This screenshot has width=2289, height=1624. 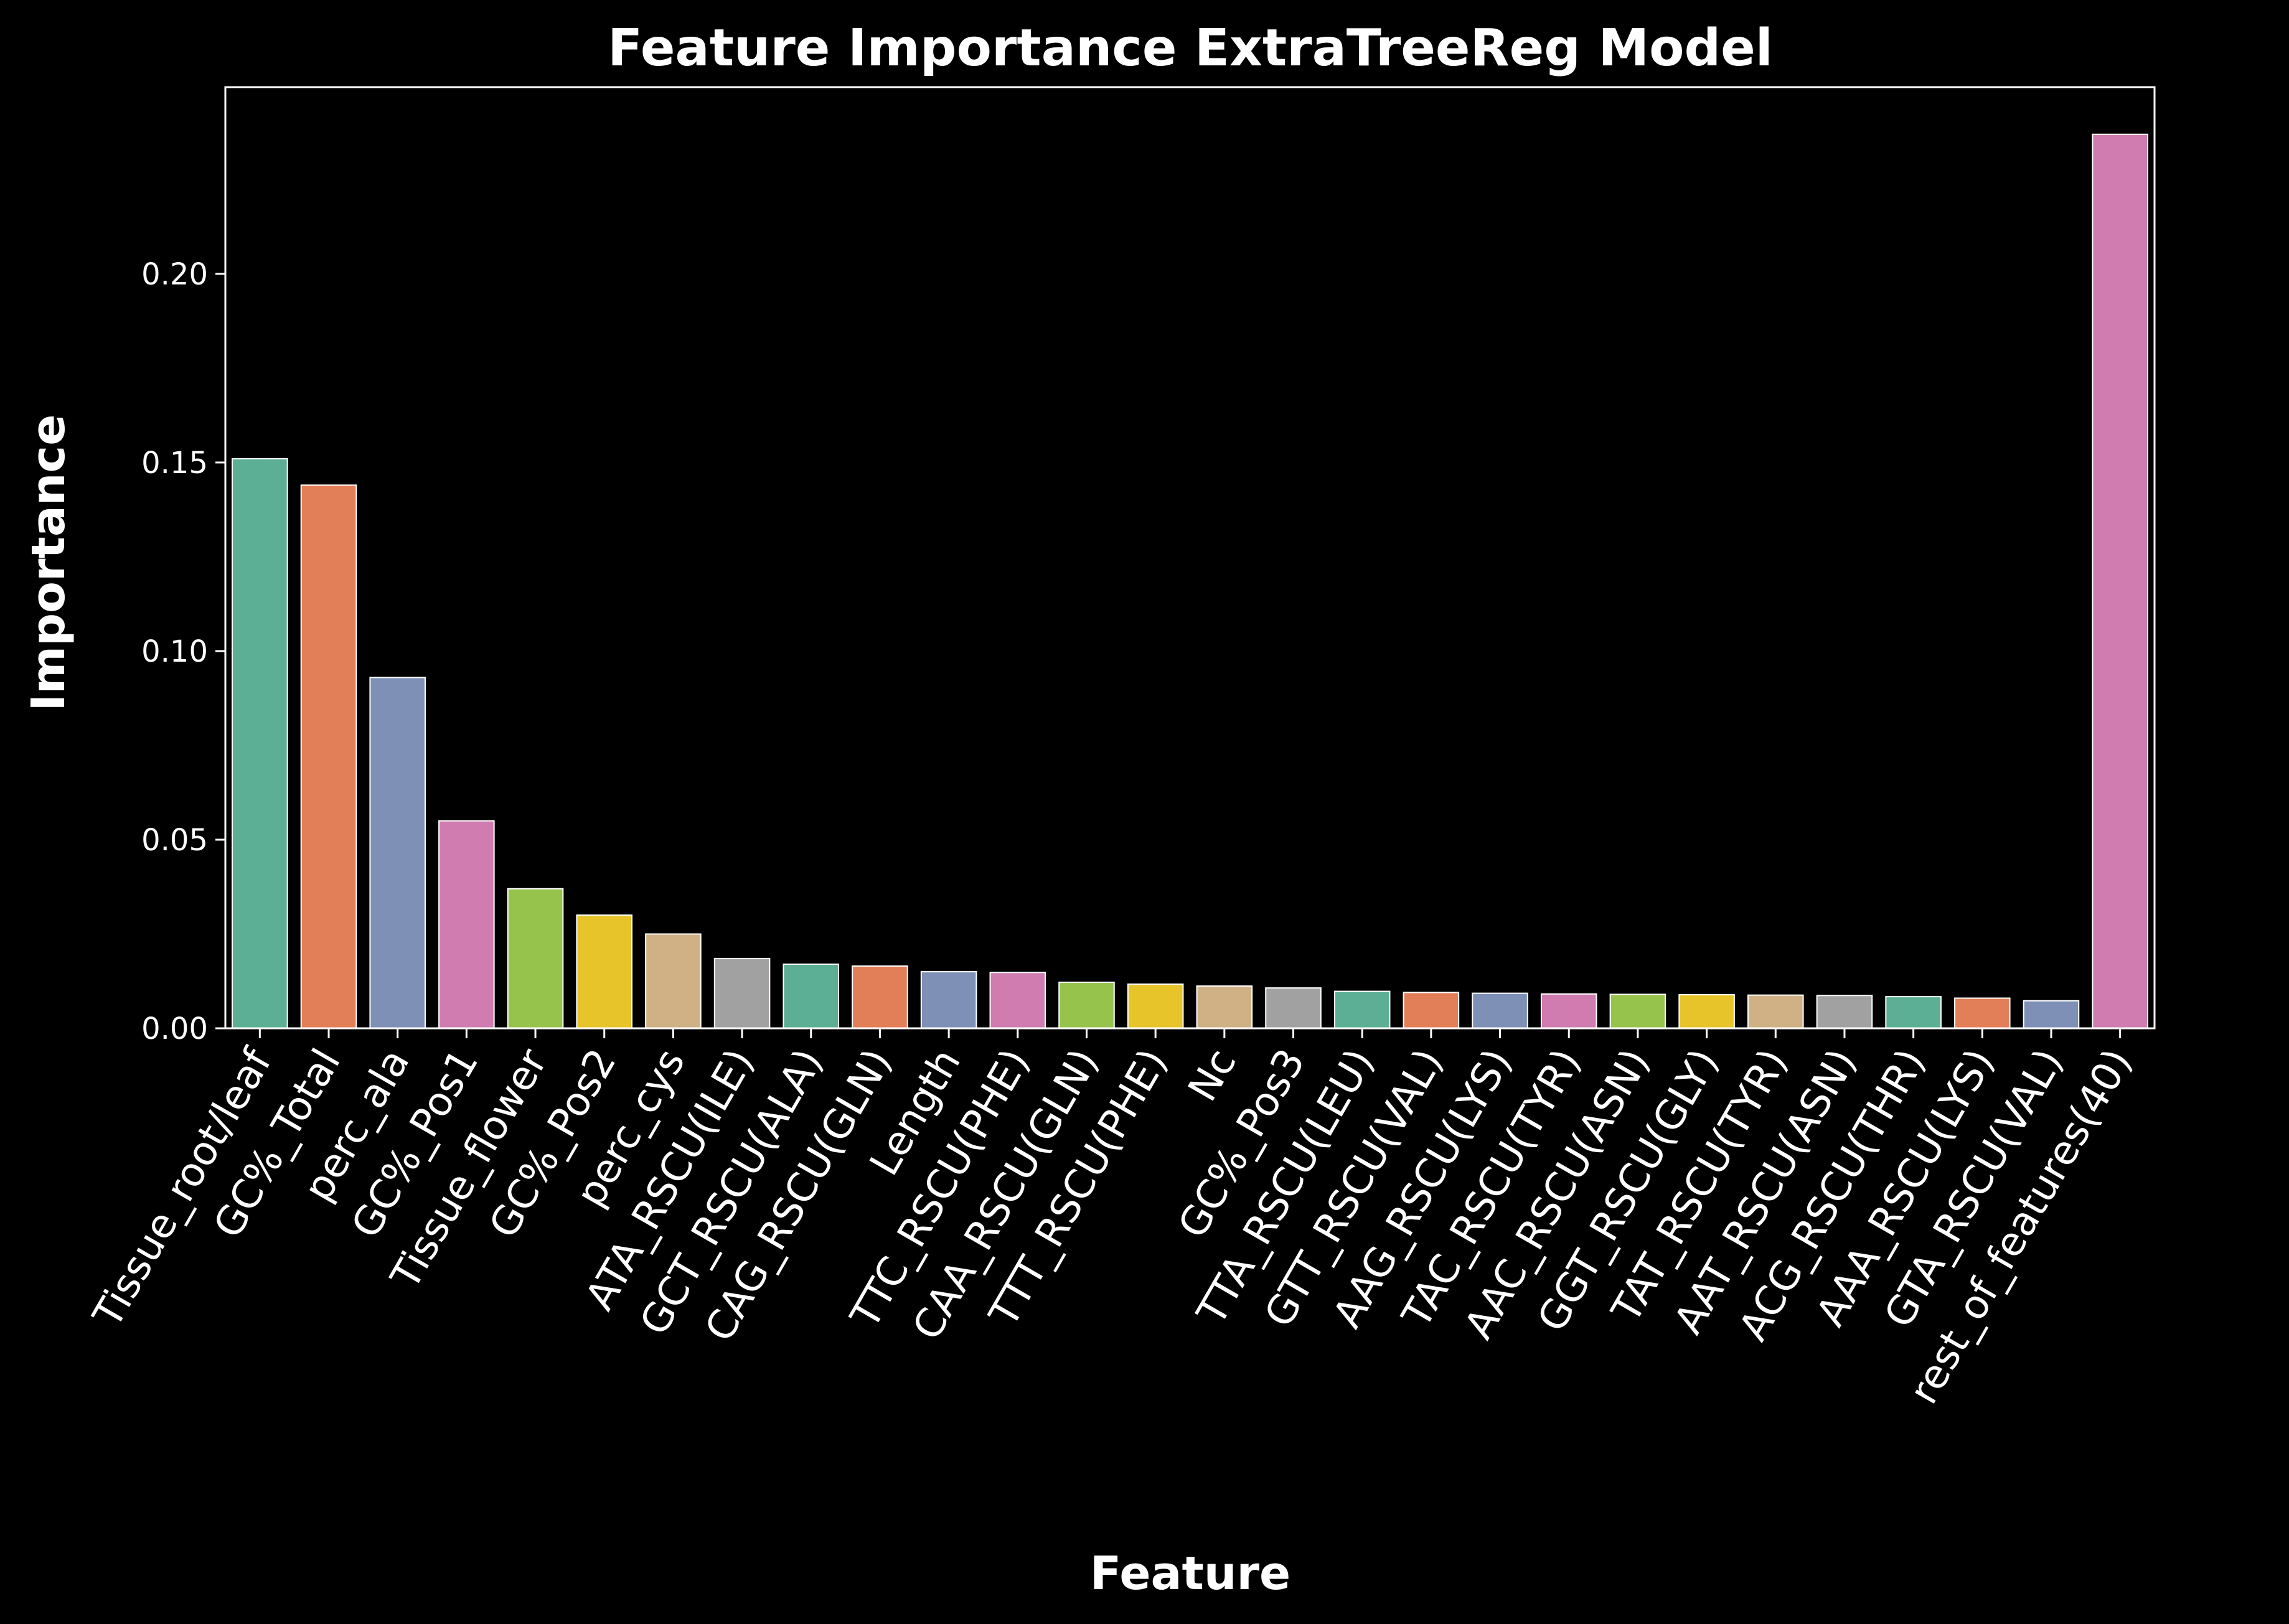 What do you see at coordinates (174, 652) in the screenshot?
I see `y-tick-label-2: 0.10` at bounding box center [174, 652].